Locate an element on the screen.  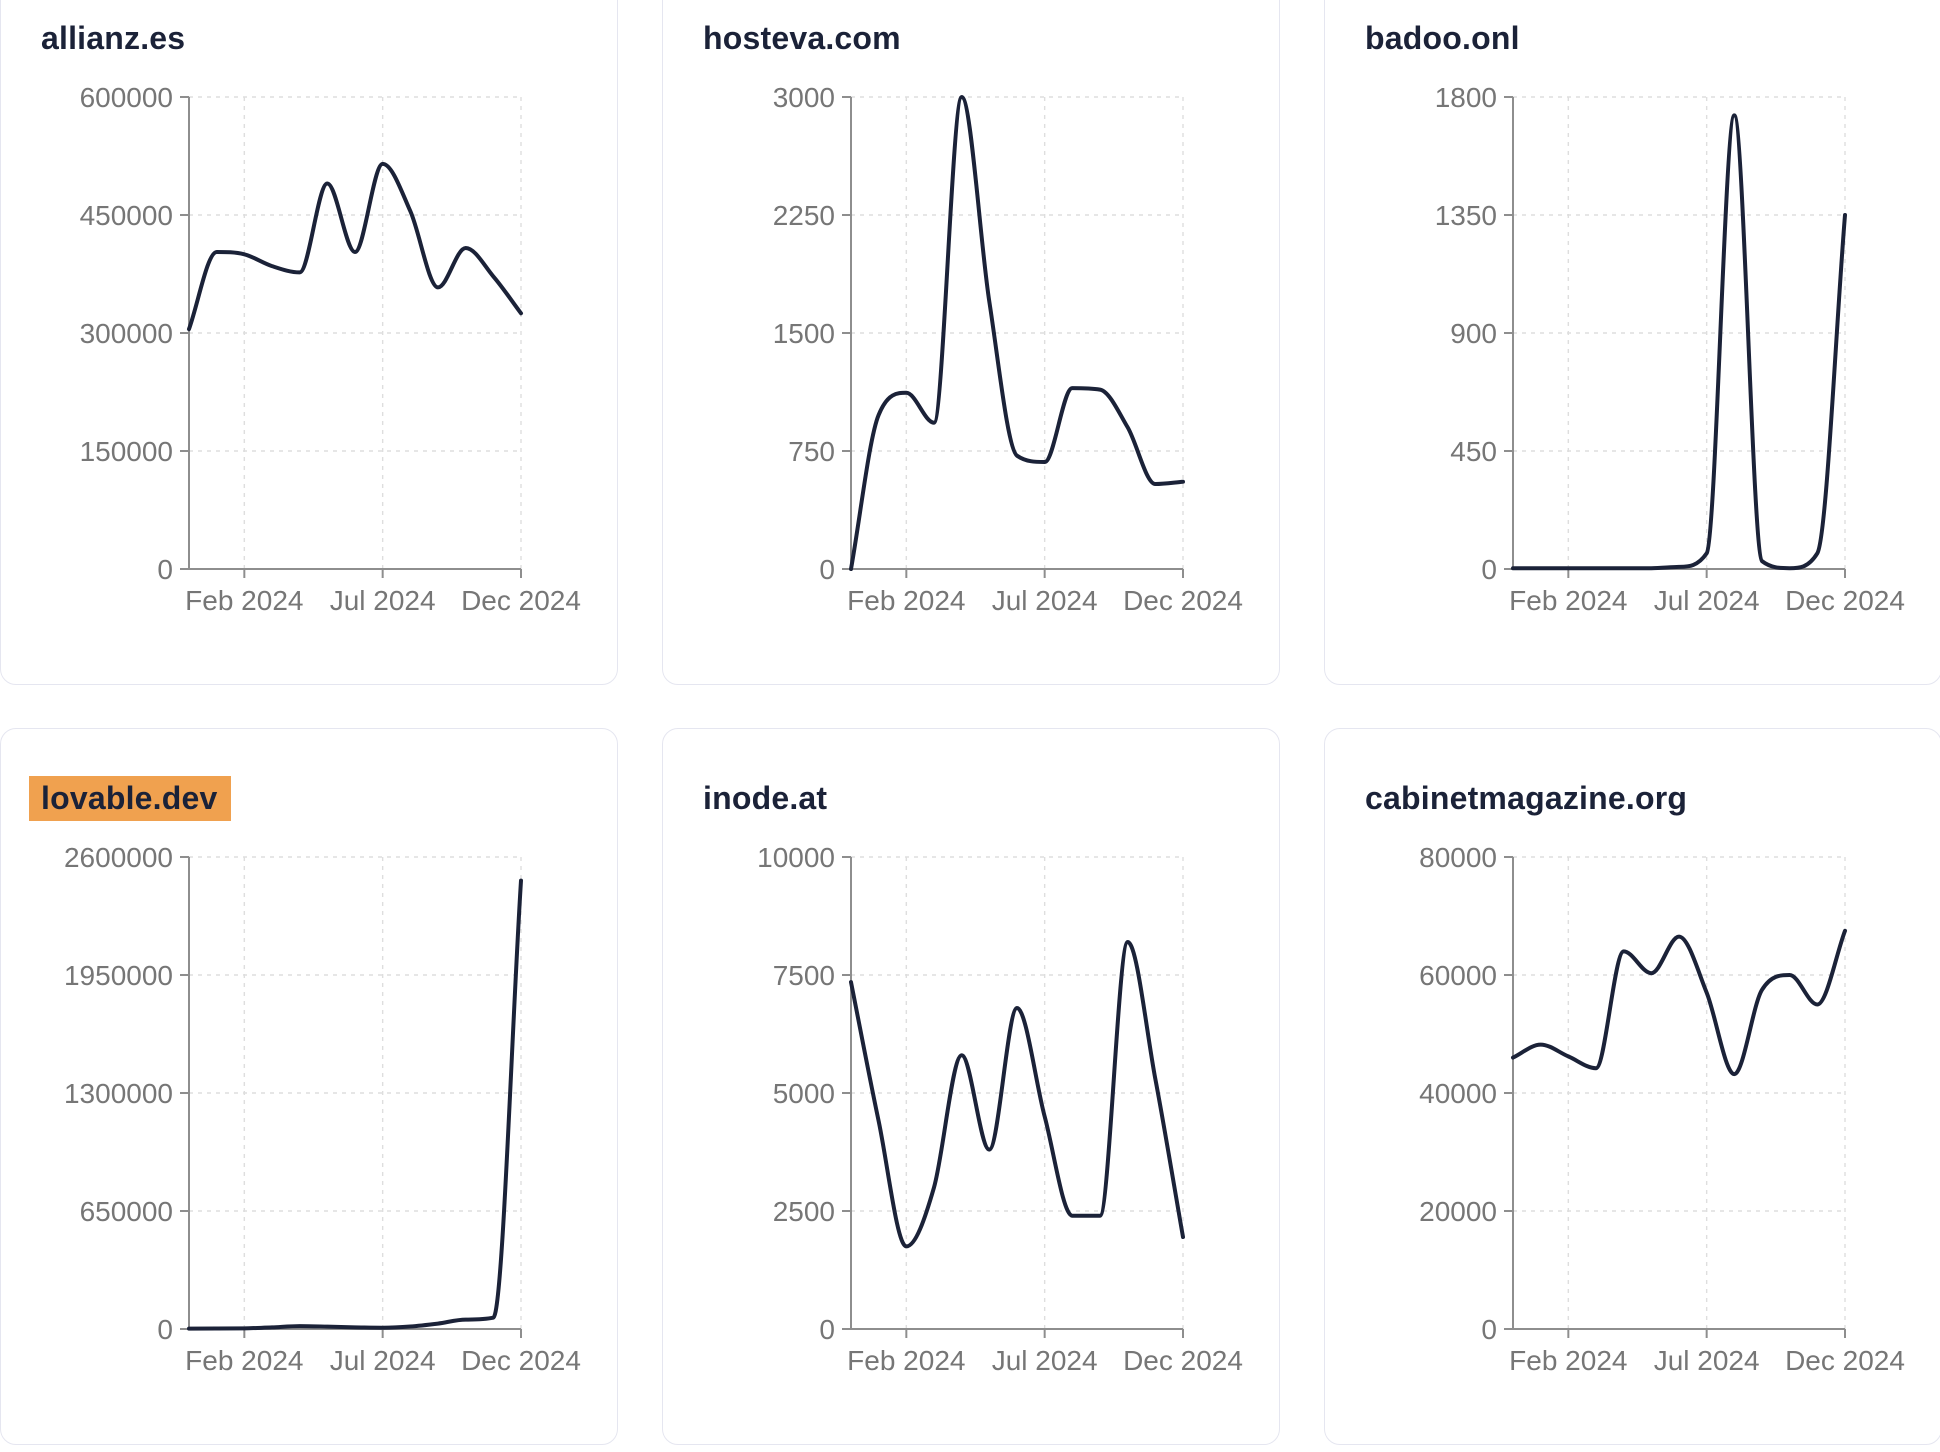
chart-title: cabinetmagazine.org is located at coordinates (1526, 798).